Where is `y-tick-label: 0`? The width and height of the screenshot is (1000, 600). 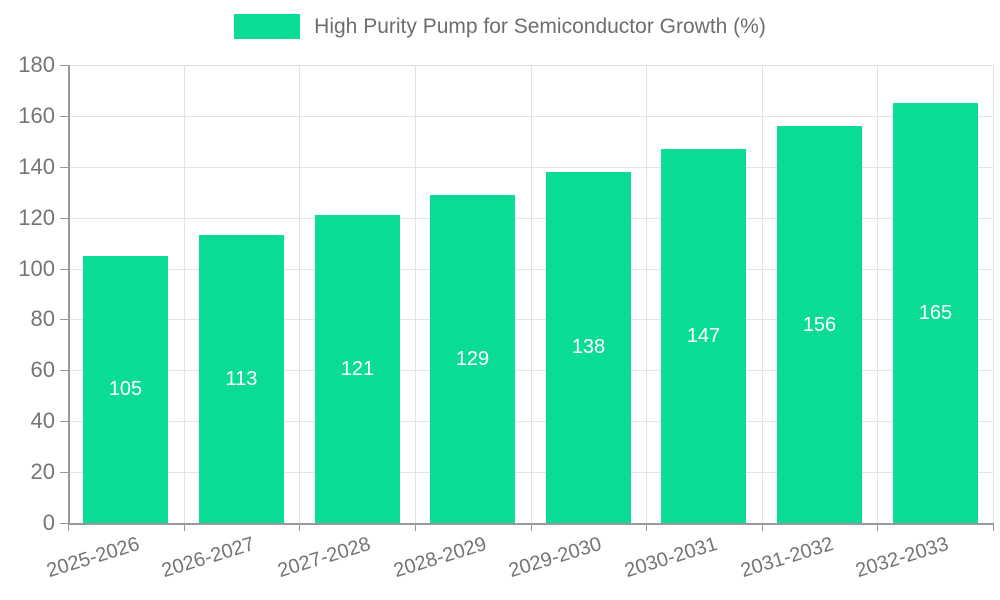
y-tick-label: 0 is located at coordinates (48, 522).